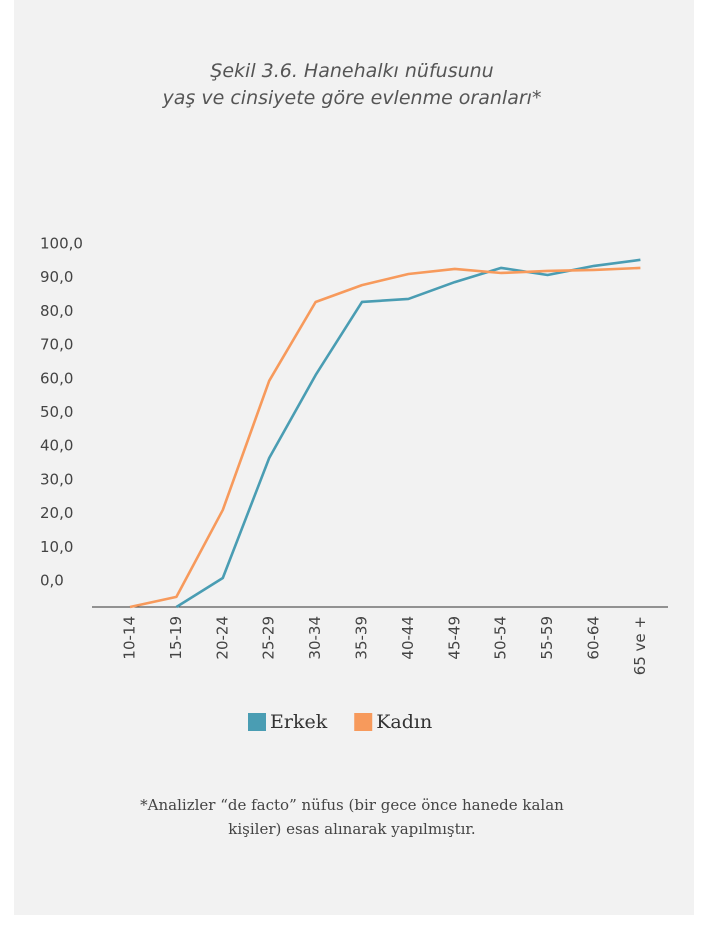  I want to click on x-tick-label: 15-19, so click(176, 638).